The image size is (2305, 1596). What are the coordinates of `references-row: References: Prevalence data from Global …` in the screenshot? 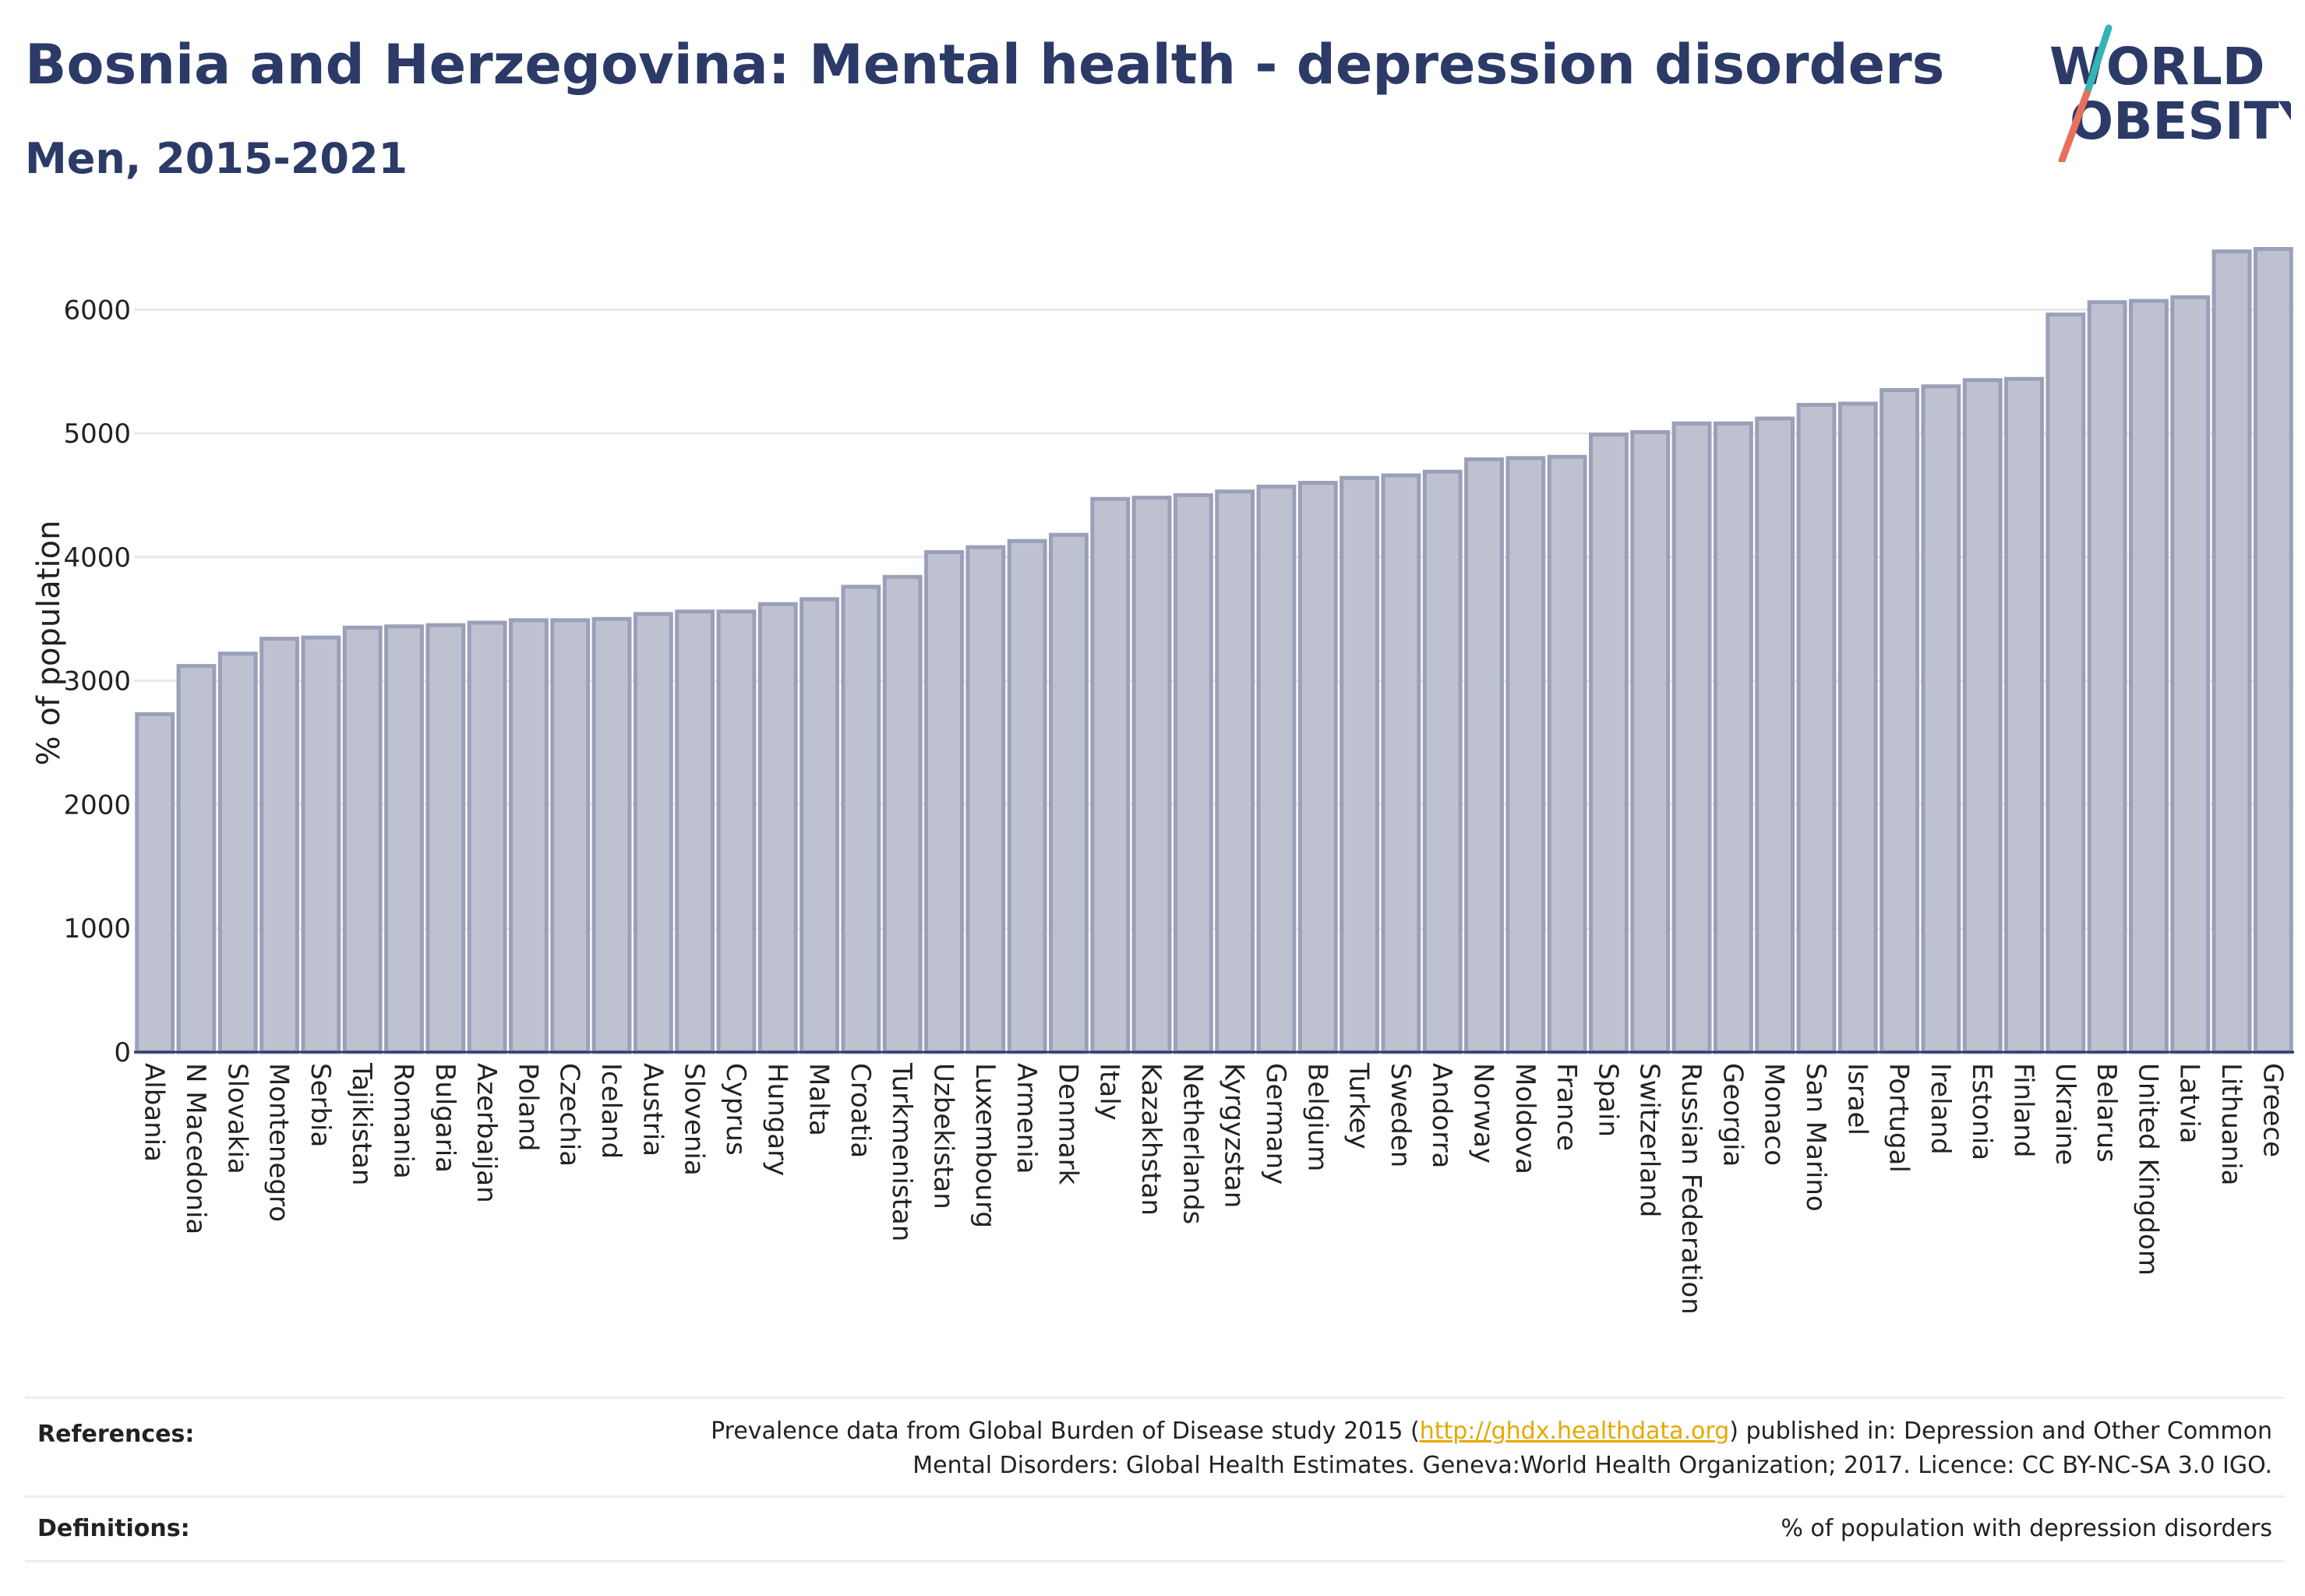 It's located at (1155, 1445).